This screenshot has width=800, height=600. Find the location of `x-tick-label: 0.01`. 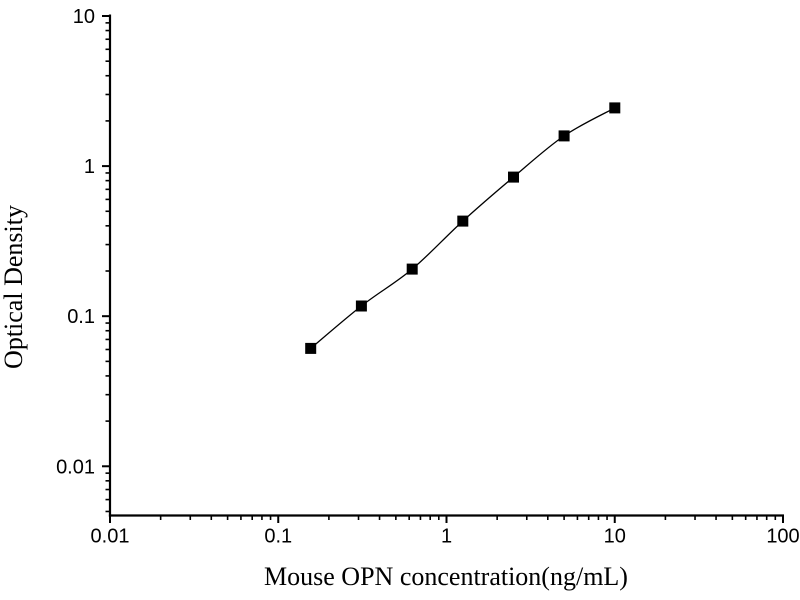

x-tick-label: 0.01 is located at coordinates (110, 537).